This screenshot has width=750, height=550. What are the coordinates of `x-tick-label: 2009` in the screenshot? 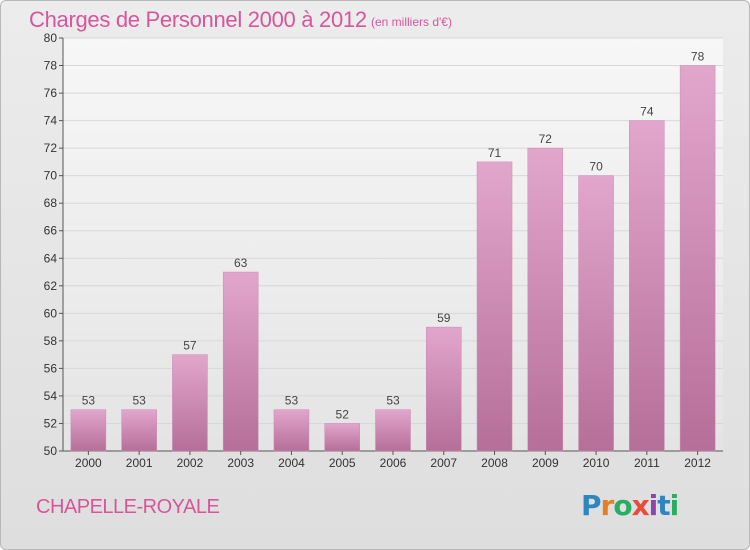 It's located at (545, 463).